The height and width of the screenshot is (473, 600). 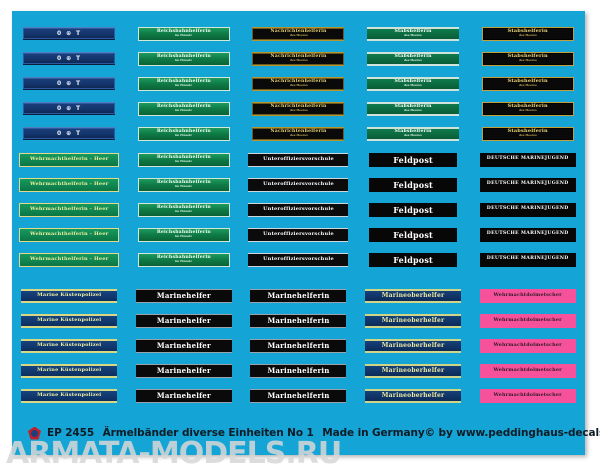 I want to click on decal-band-primary-text: Wehrmachthelferin - Heer, so click(x=69, y=184).